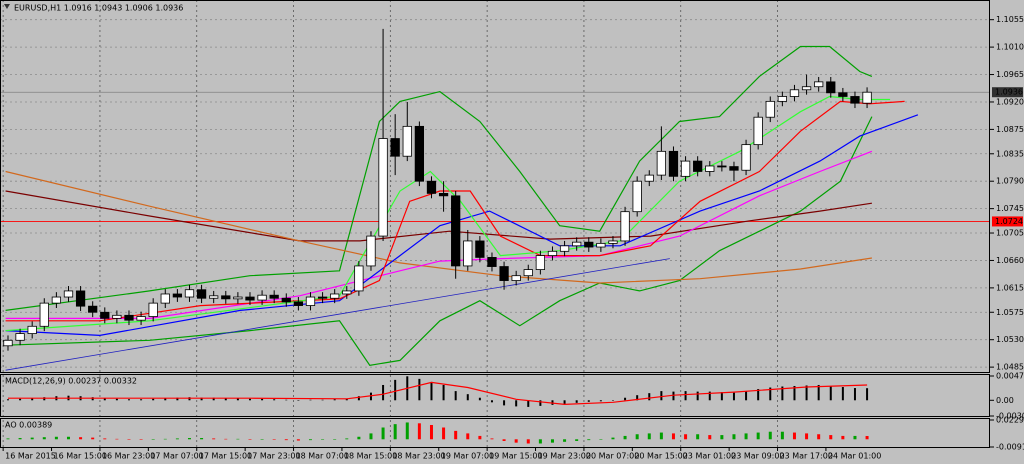  What do you see at coordinates (128, 456) in the screenshot?
I see `x-tick-label: 16 Mar 23:00` at bounding box center [128, 456].